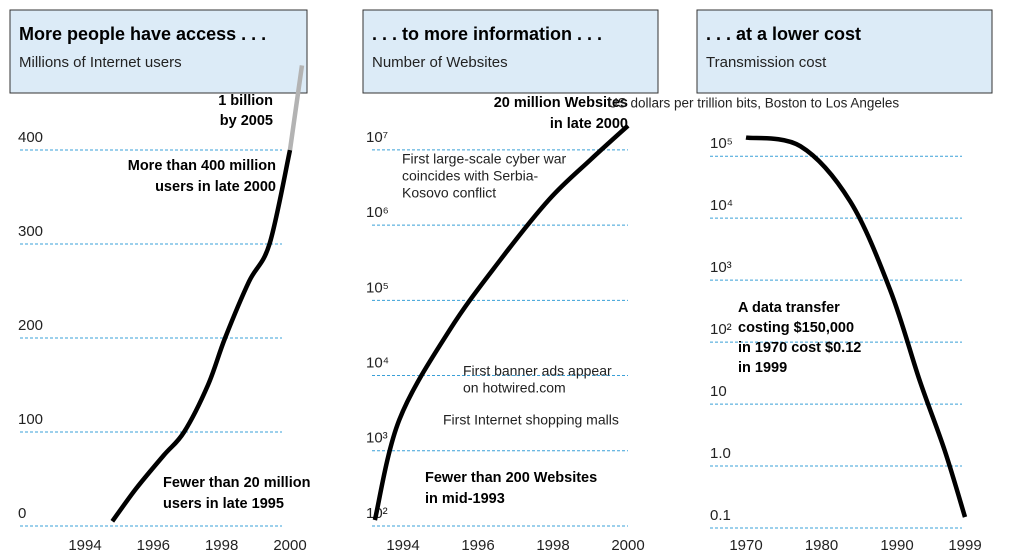 The image size is (1031, 554). What do you see at coordinates (720, 453) in the screenshot?
I see `y-tick-label: 1.0` at bounding box center [720, 453].